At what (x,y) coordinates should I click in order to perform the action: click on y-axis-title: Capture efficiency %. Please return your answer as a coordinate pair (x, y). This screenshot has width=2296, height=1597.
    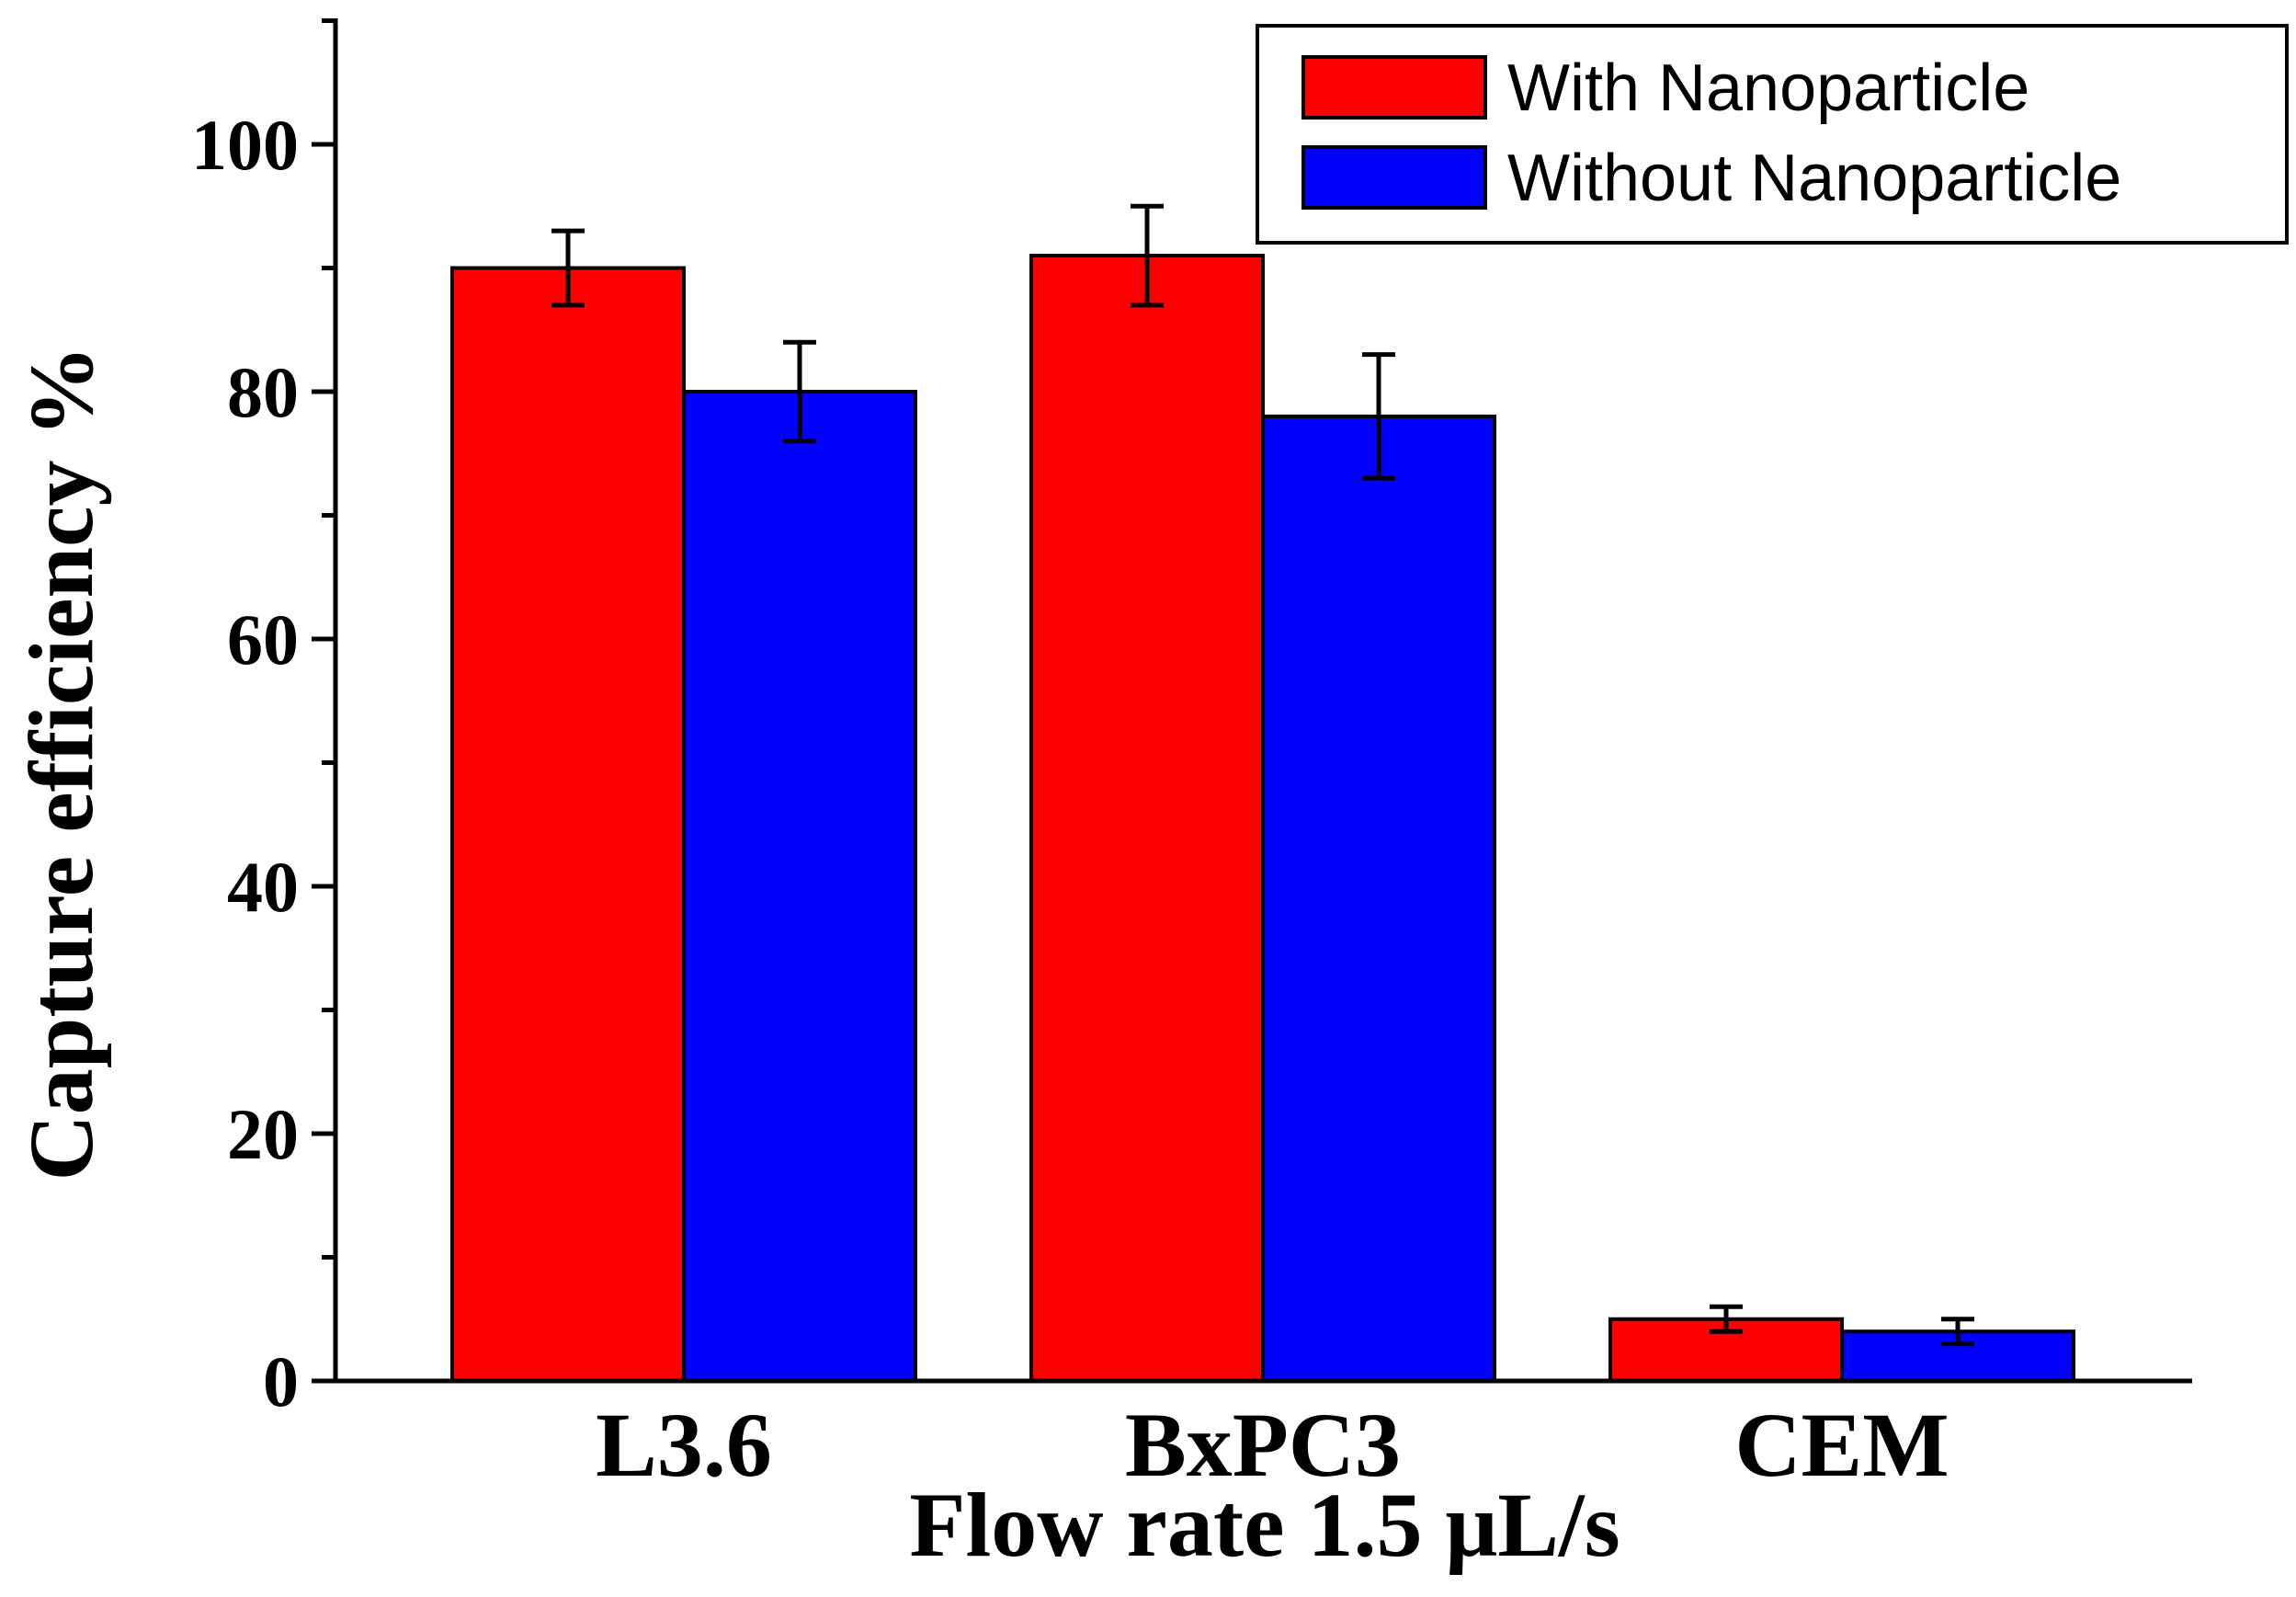
    Looking at the image, I should click on (61, 763).